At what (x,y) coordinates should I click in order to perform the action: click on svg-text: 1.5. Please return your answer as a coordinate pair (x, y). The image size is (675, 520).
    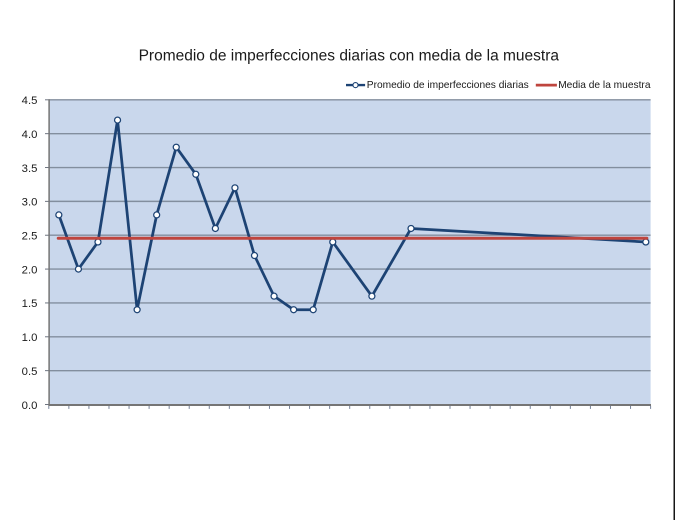
    Looking at the image, I should click on (30, 304).